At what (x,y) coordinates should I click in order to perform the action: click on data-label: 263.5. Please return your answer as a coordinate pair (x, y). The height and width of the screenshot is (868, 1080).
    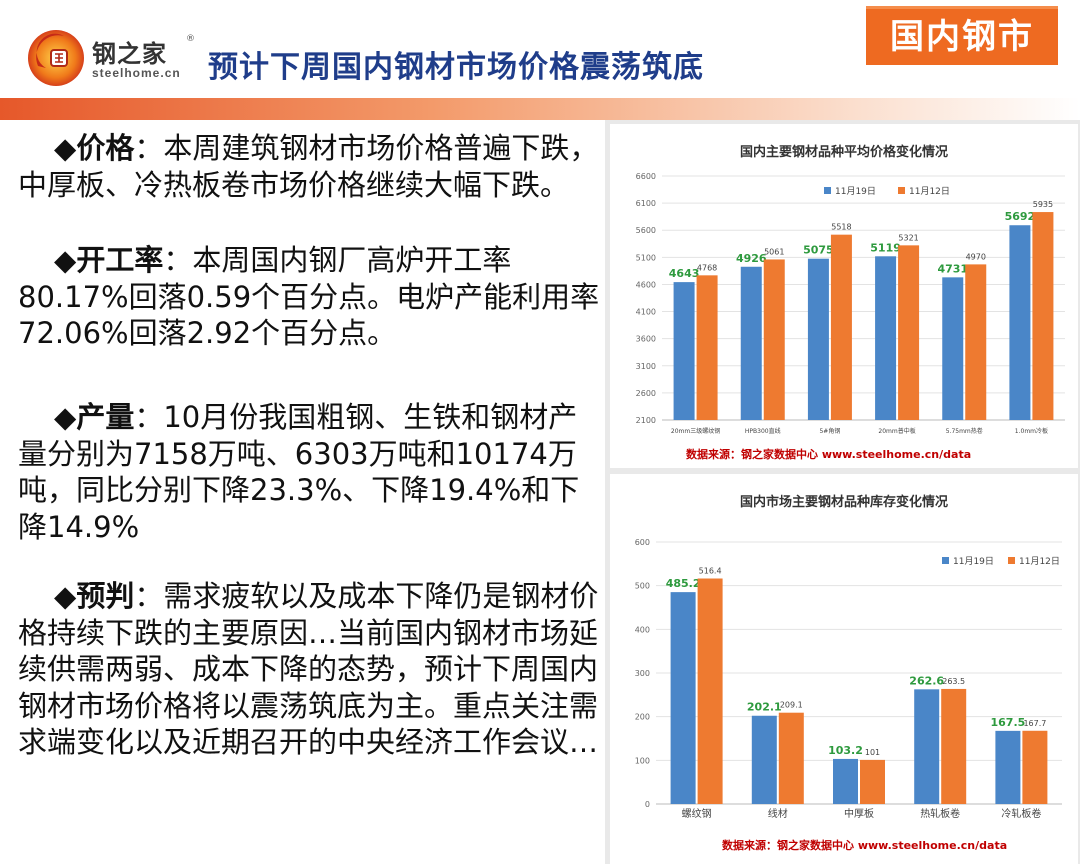
    Looking at the image, I should click on (953, 681).